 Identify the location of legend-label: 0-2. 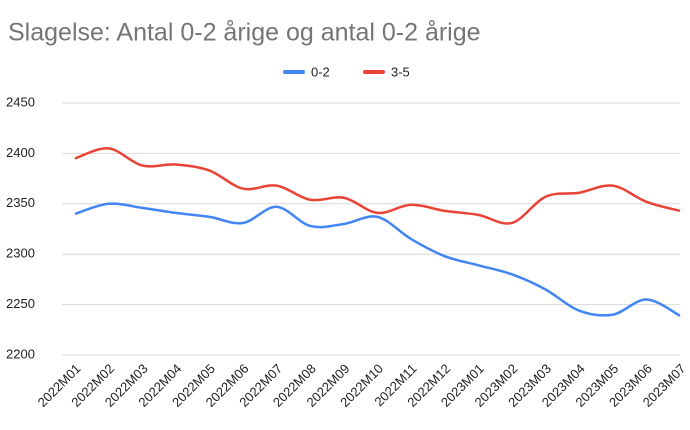
(320, 71).